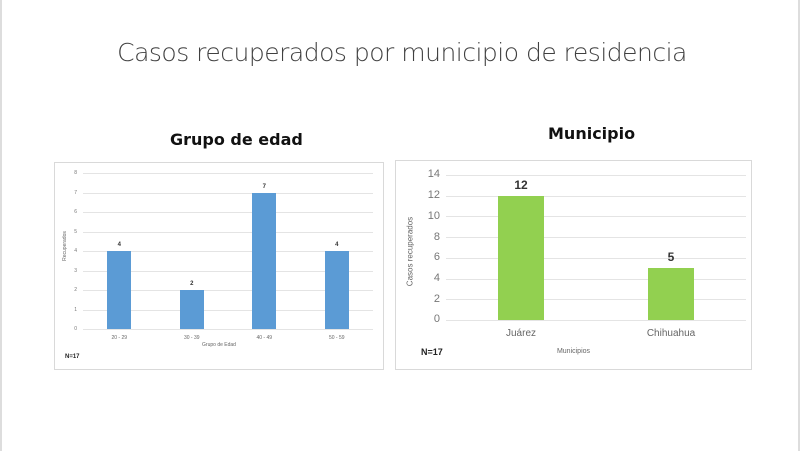 This screenshot has width=800, height=451. I want to click on data-label: 12, so click(521, 184).